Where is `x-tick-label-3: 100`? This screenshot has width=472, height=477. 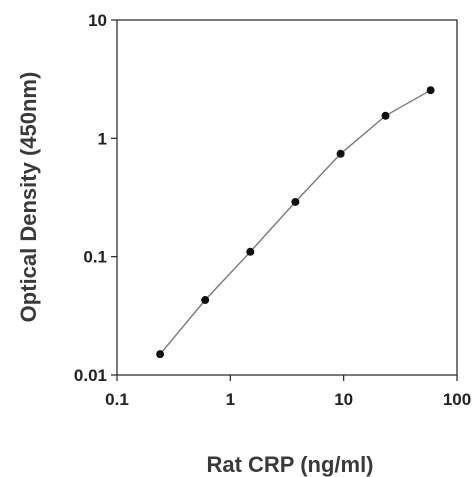 x-tick-label-3: 100 is located at coordinates (457, 399).